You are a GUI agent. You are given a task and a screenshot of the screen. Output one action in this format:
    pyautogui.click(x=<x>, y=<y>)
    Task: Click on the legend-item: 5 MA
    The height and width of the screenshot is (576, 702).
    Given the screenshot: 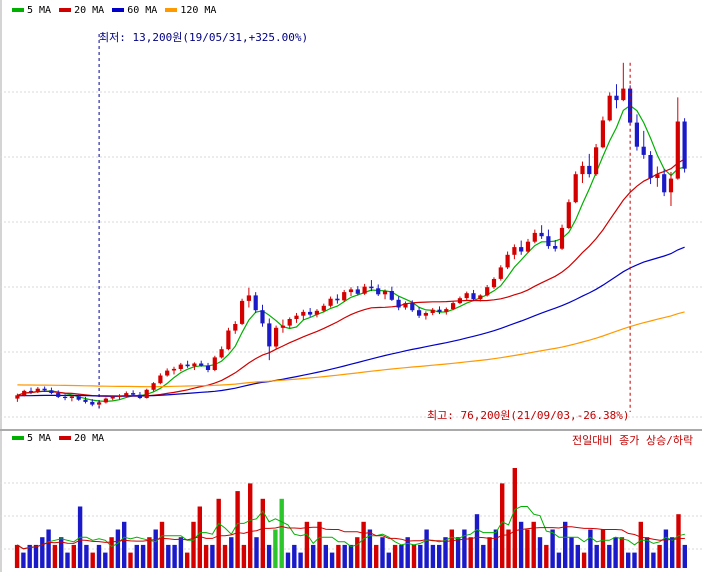 What is the action you would take?
    pyautogui.click(x=31, y=438)
    